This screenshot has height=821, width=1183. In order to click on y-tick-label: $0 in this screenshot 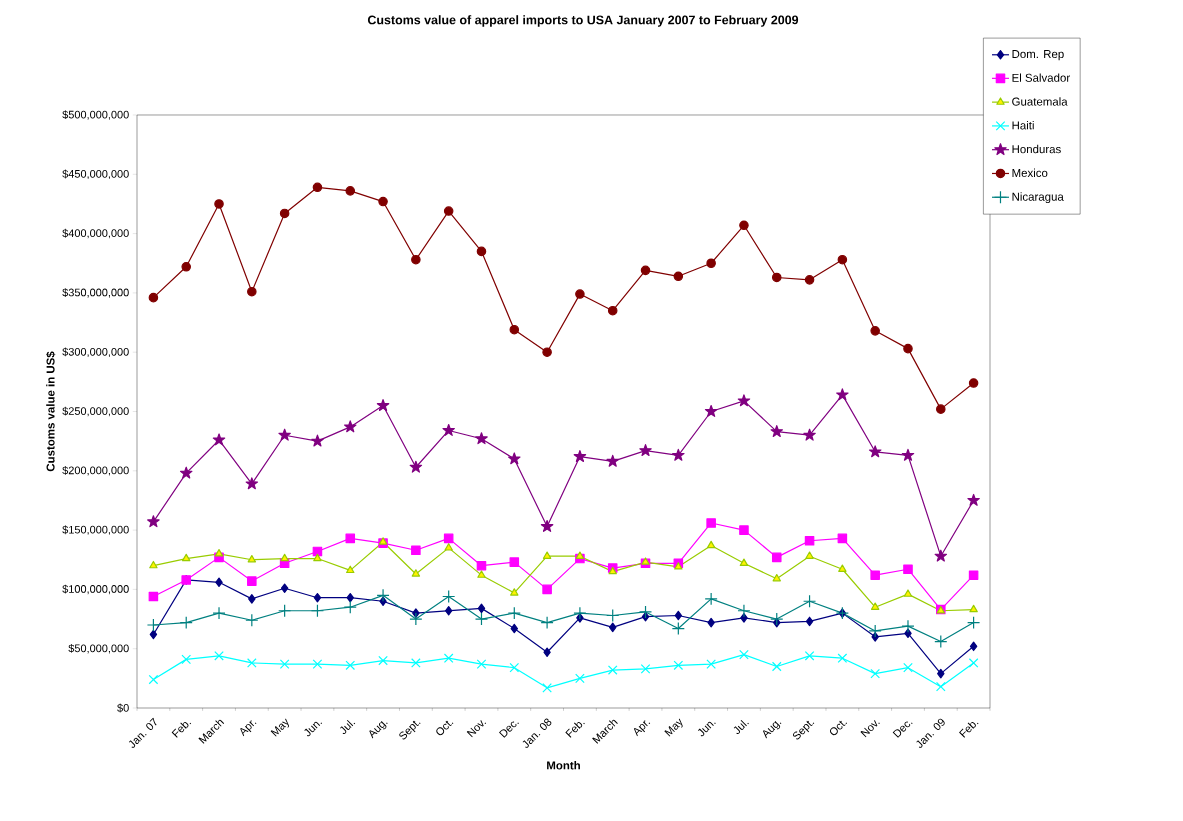, I will do `click(123, 708)`.